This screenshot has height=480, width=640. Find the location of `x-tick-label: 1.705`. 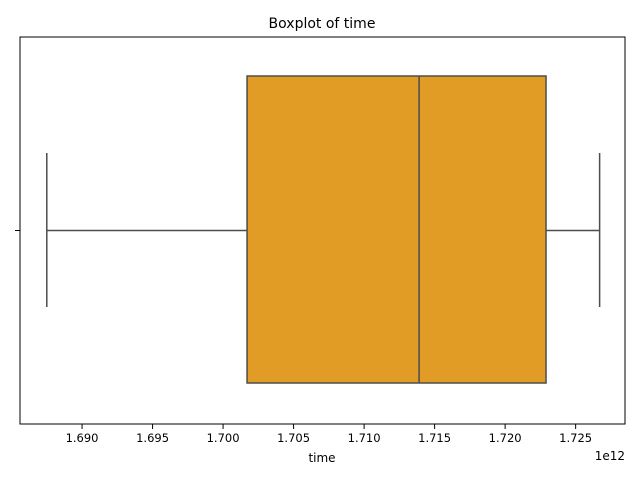

x-tick-label: 1.705 is located at coordinates (293, 438).